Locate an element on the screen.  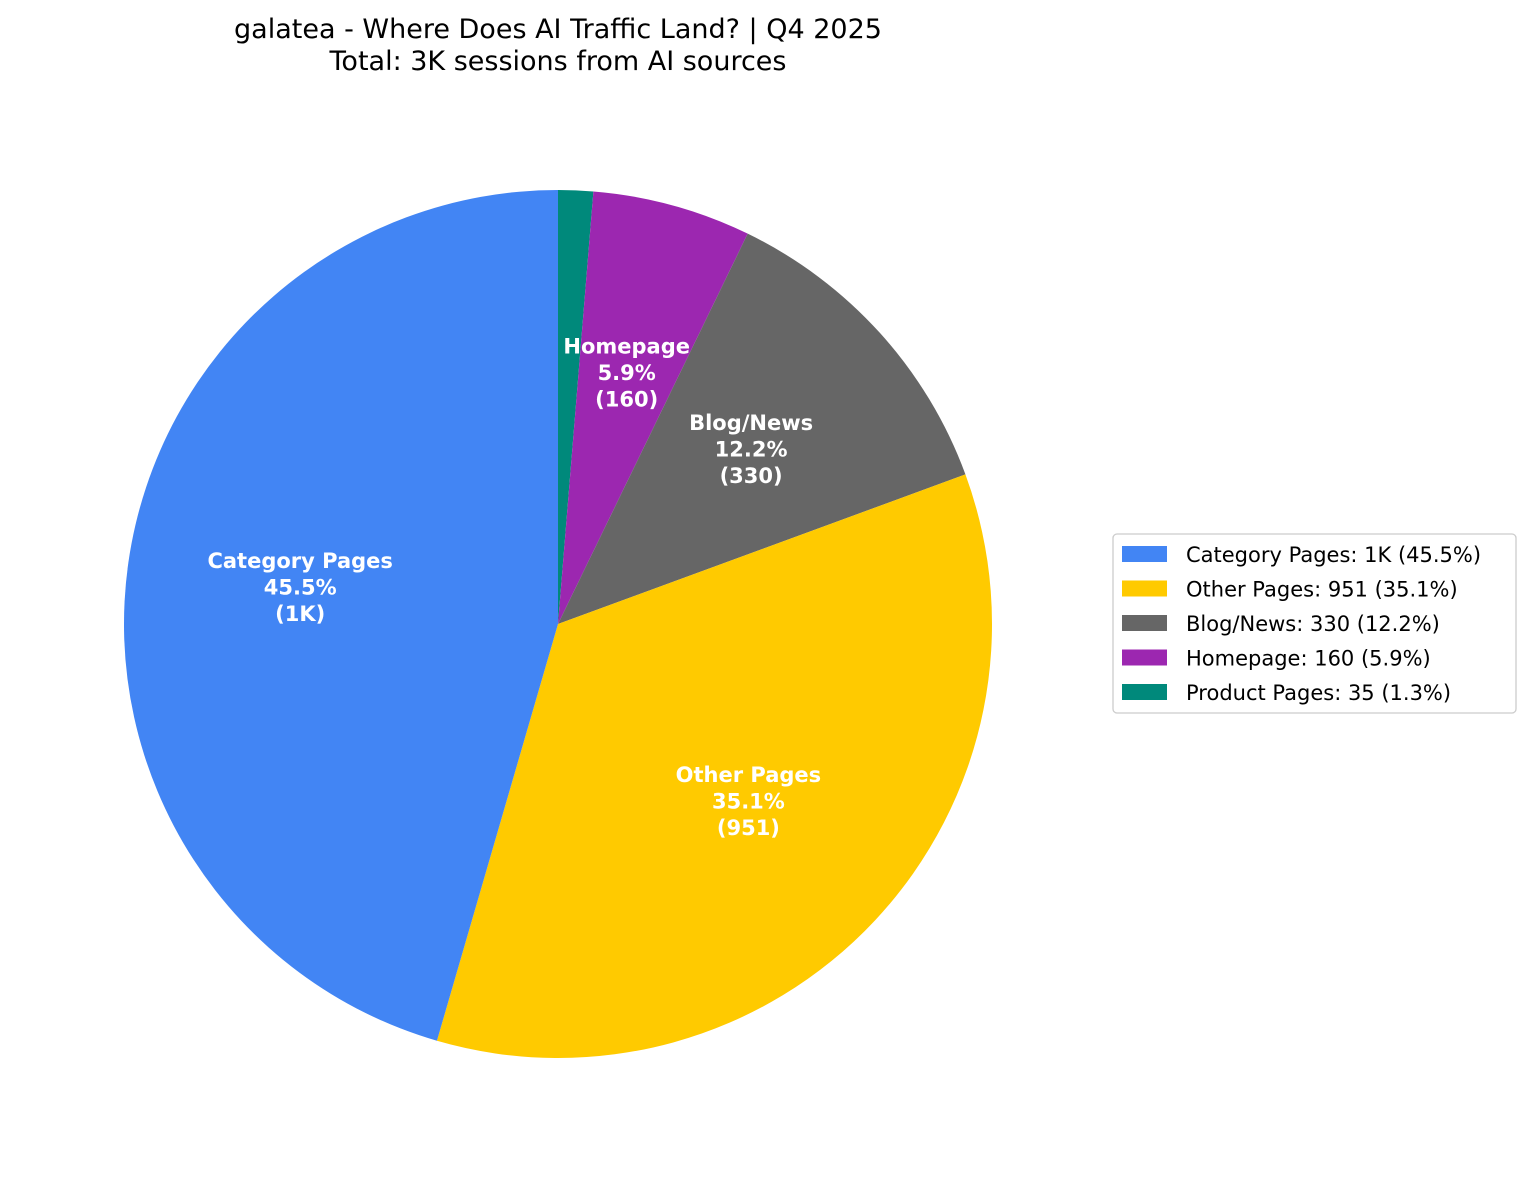
slice-label-line: (330) is located at coordinates (751, 476).